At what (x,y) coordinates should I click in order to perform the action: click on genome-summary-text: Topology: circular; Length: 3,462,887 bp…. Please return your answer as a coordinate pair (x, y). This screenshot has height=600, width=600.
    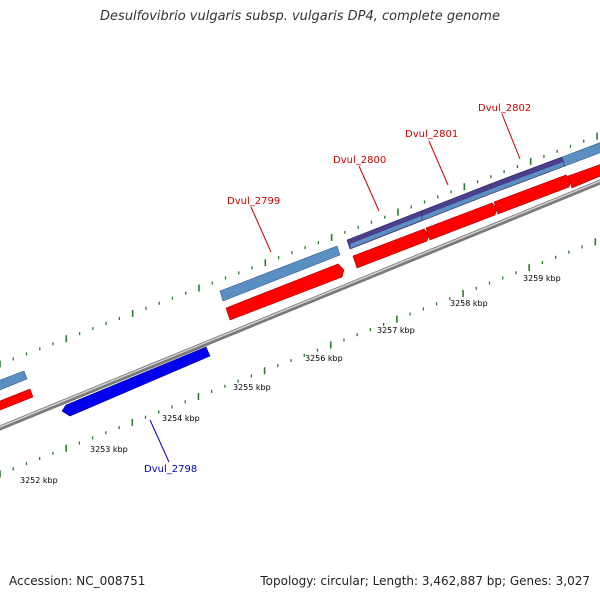
    Looking at the image, I should click on (425, 581).